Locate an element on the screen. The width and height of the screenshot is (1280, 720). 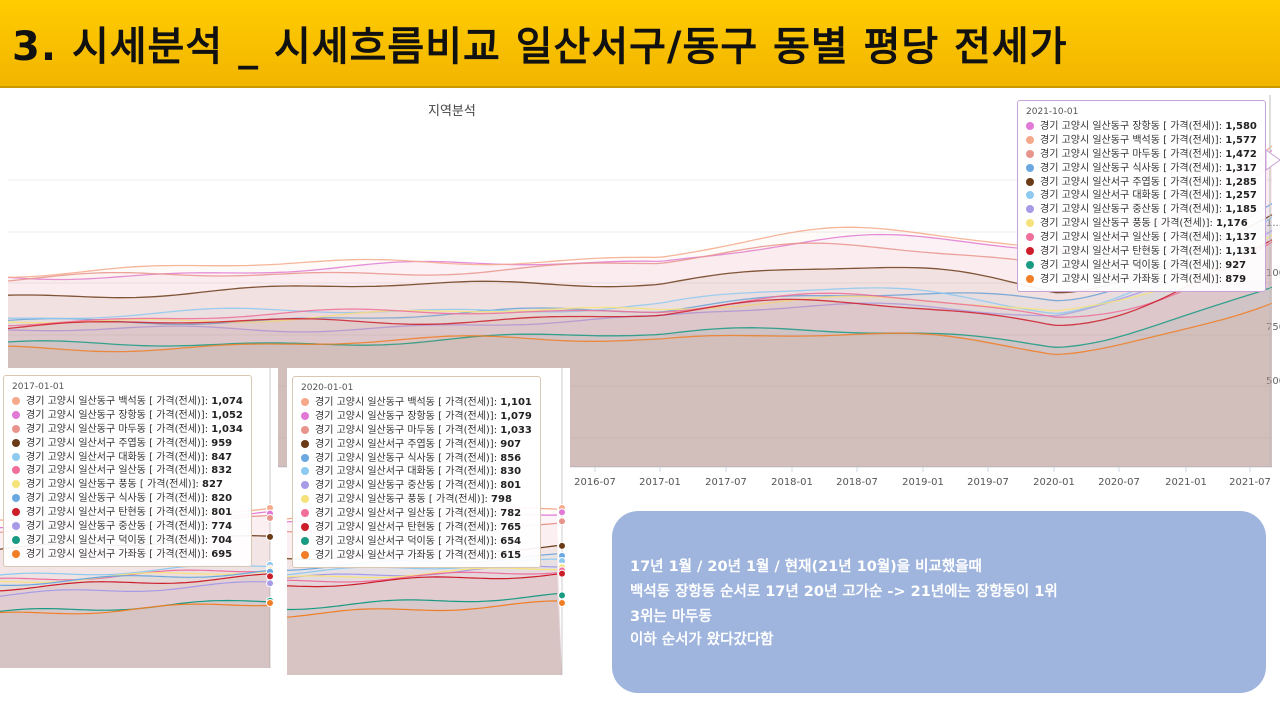
tooltip-value: 1,074 is located at coordinates (227, 401).